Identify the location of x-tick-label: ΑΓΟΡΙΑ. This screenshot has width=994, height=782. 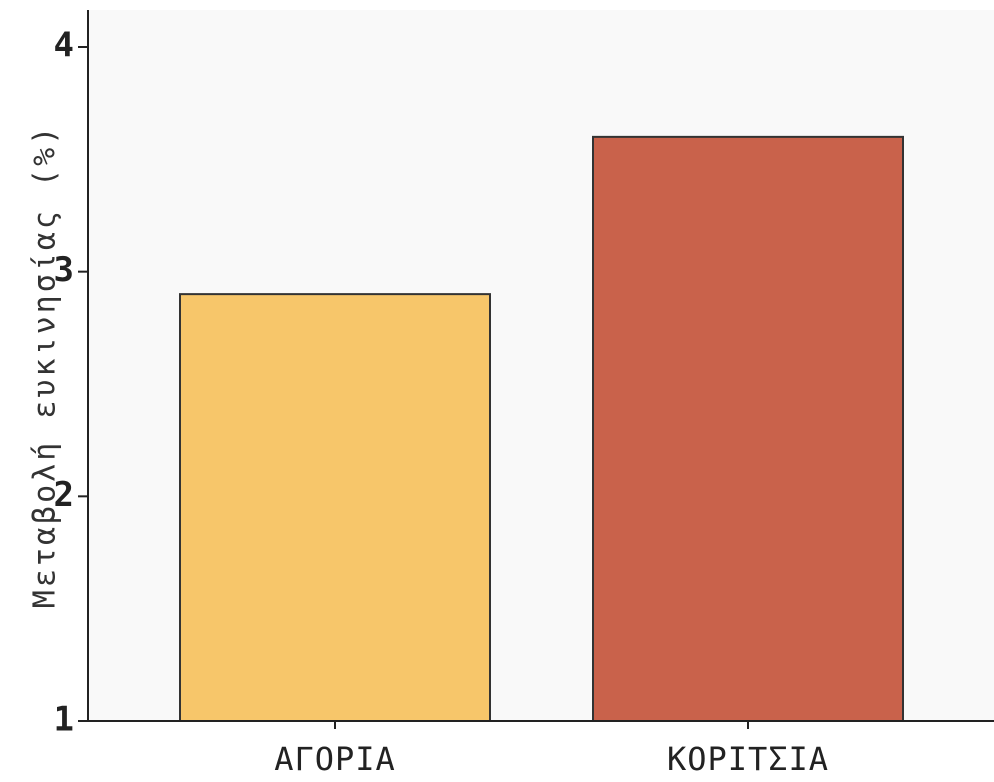
(335, 759).